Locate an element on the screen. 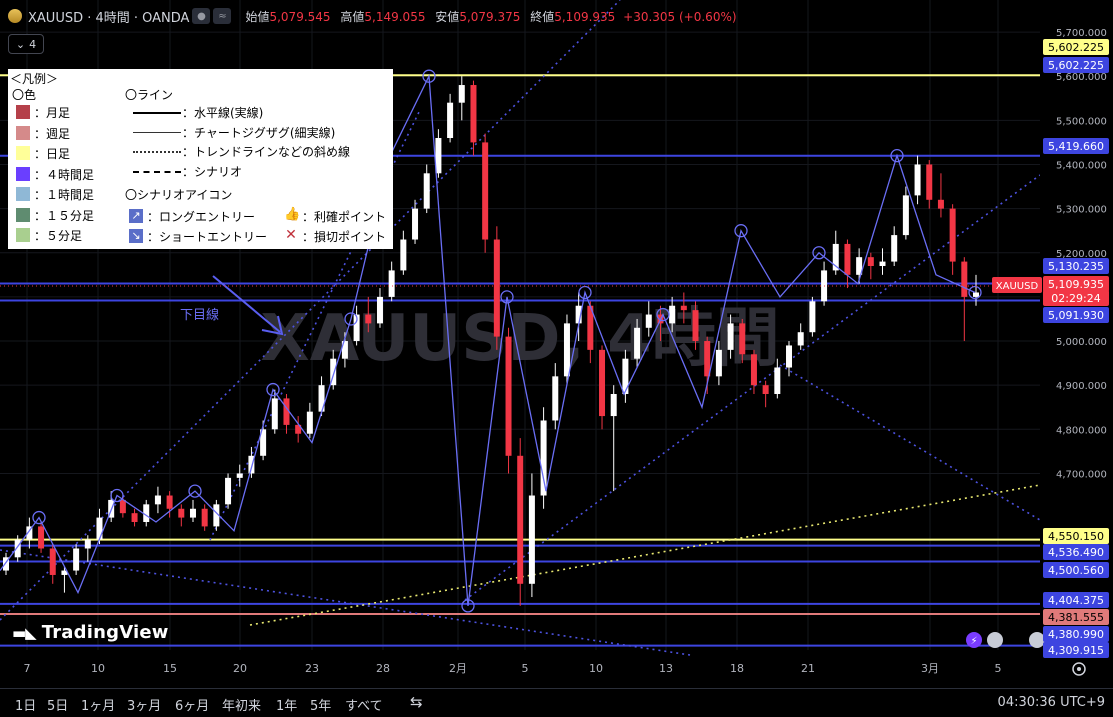 This screenshot has height=717, width=1113. x-tick-label: 21 is located at coordinates (808, 668).